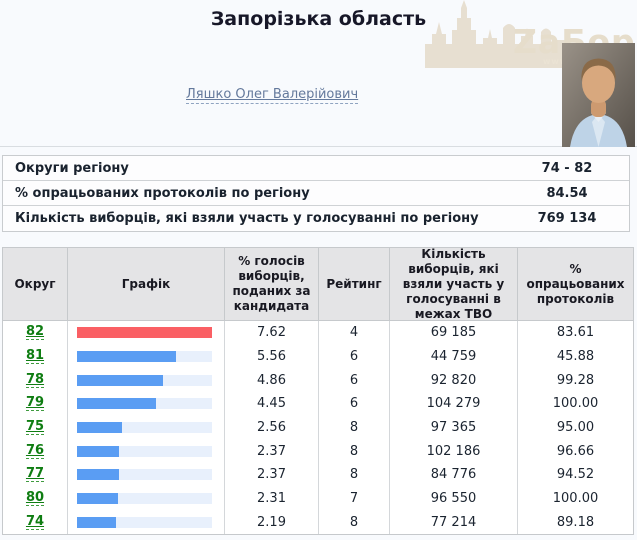 The width and height of the screenshot is (637, 540). I want to click on table-row: 81 5.56 6 44 759 45.88, so click(318, 356).